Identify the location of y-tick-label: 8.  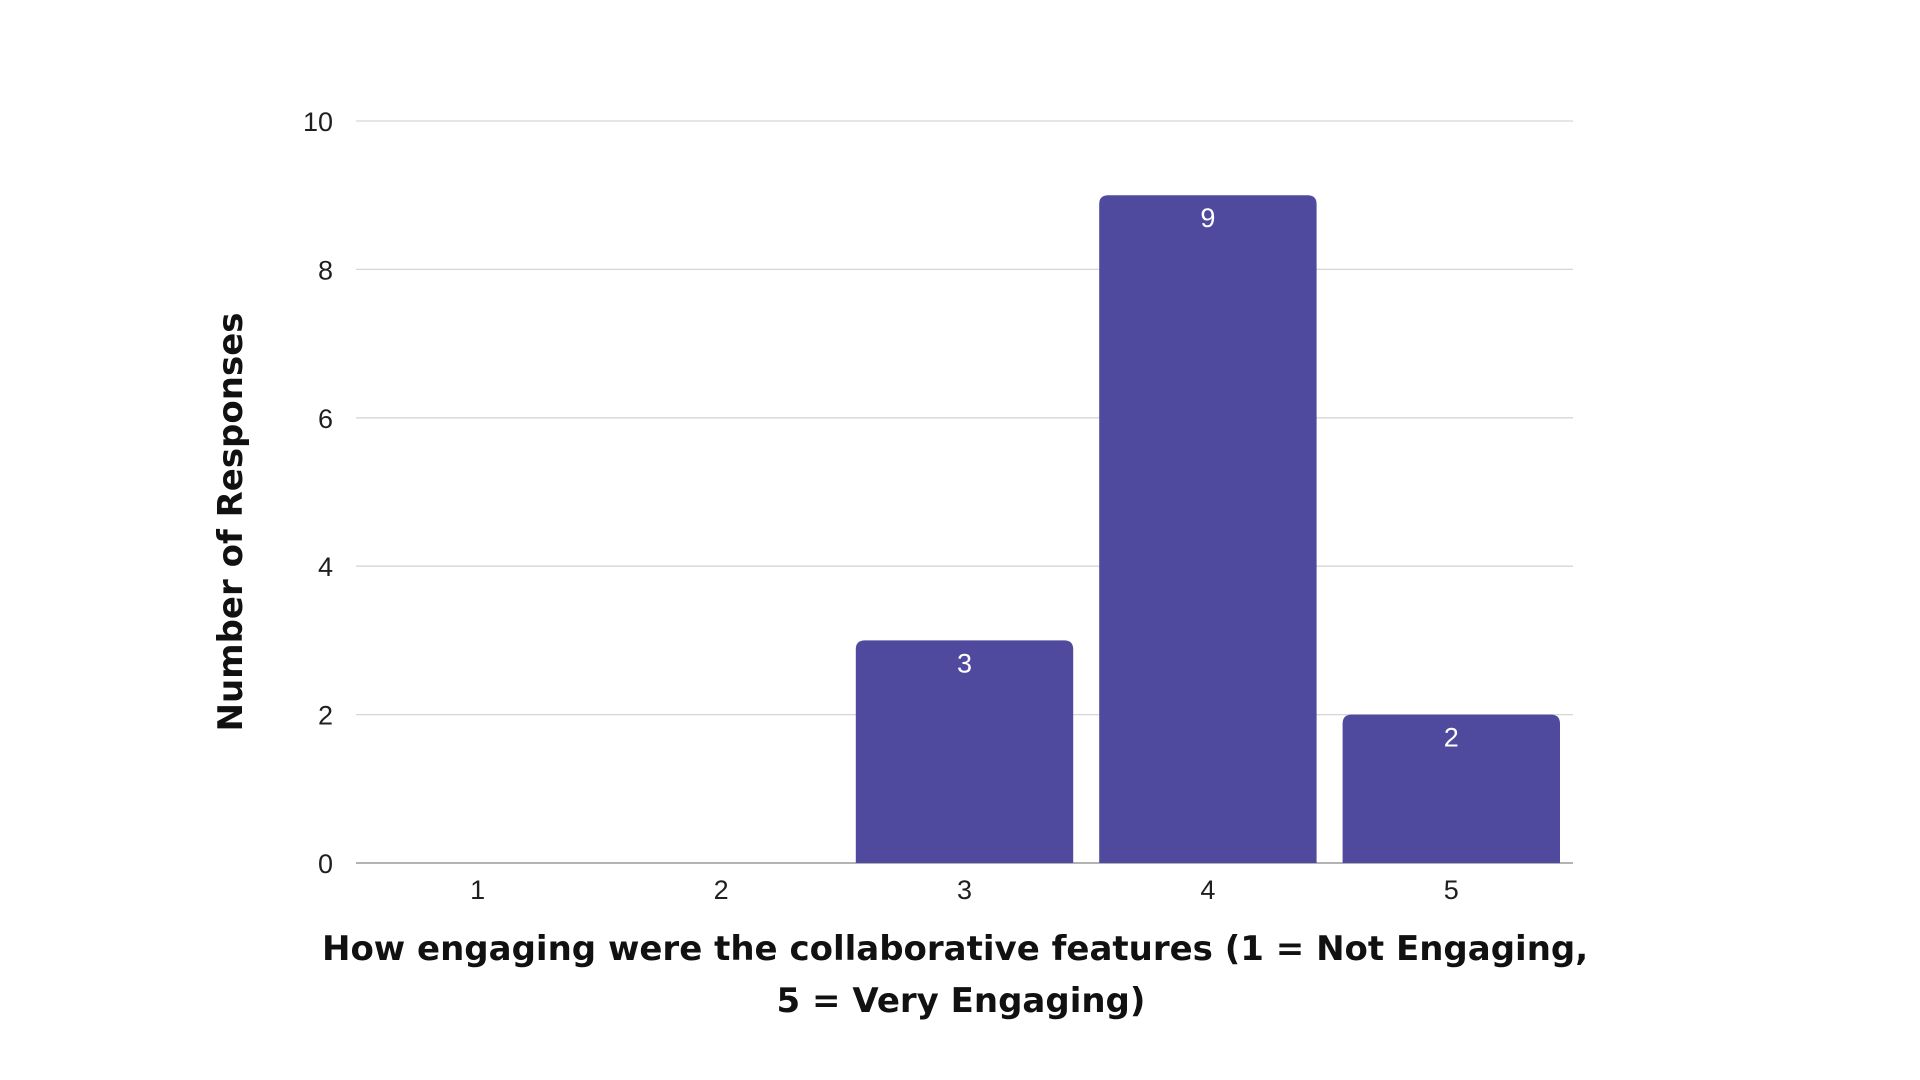
(325, 270).